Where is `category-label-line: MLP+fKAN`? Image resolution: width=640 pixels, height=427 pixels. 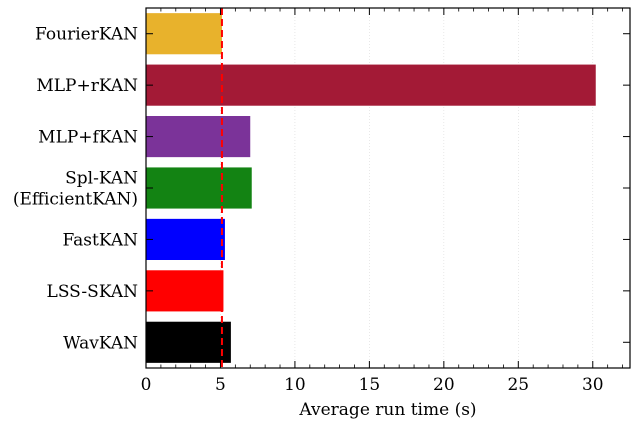
category-label-line: MLP+fKAN is located at coordinates (88, 138).